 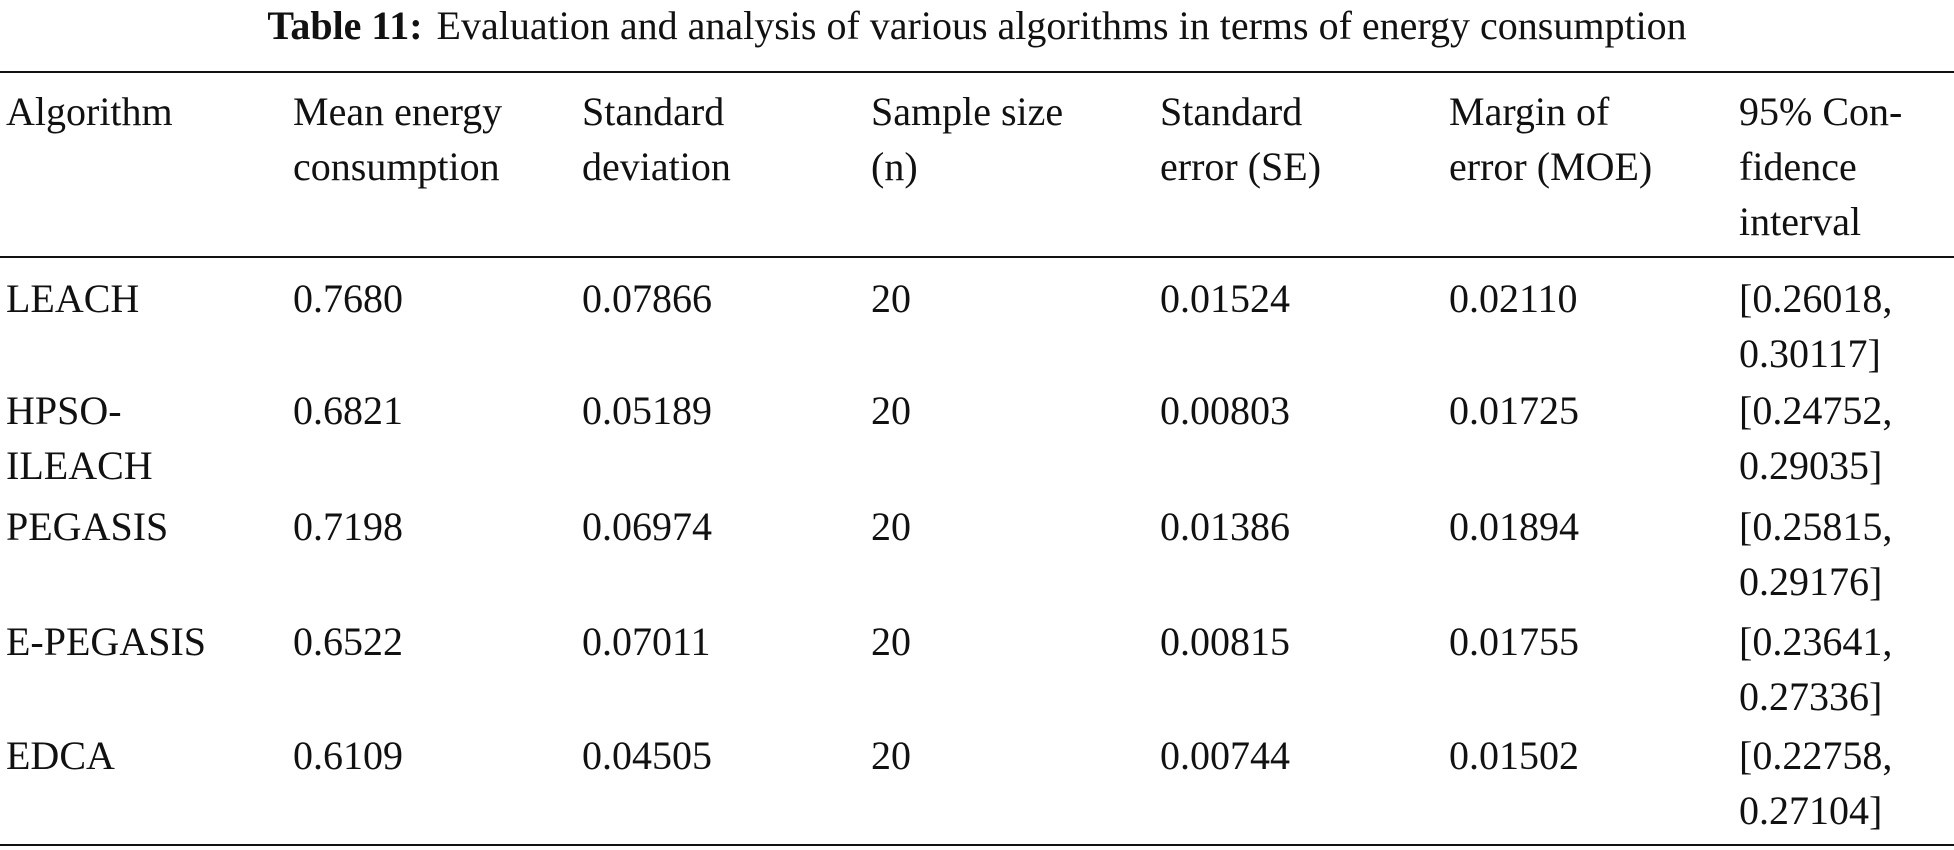 I want to click on header-cell-line: Sample size, so click(x=967, y=111).